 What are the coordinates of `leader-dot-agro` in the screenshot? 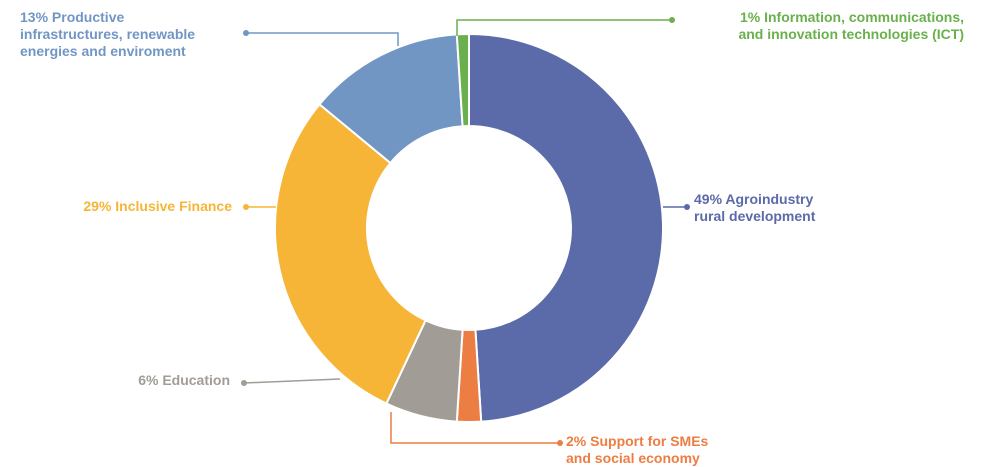 It's located at (687, 207).